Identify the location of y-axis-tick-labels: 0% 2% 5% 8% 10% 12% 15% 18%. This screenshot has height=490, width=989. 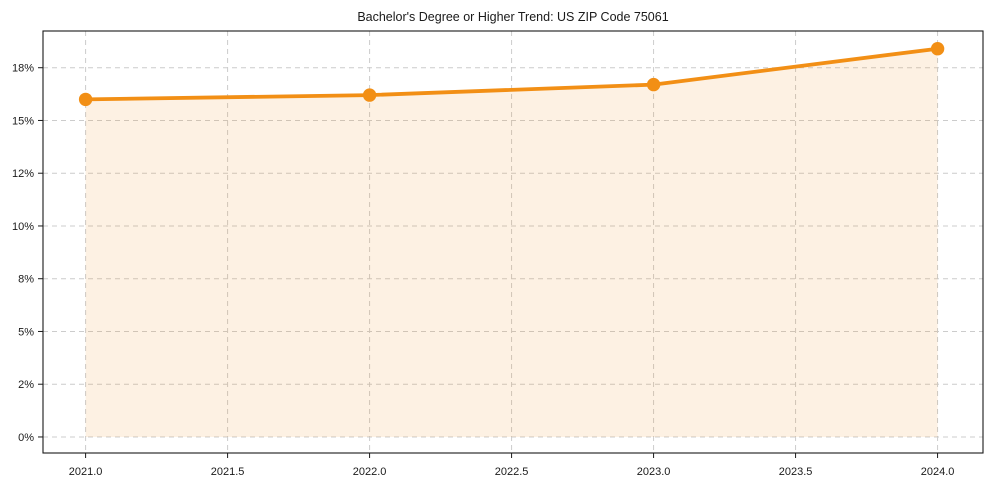
(23, 253).